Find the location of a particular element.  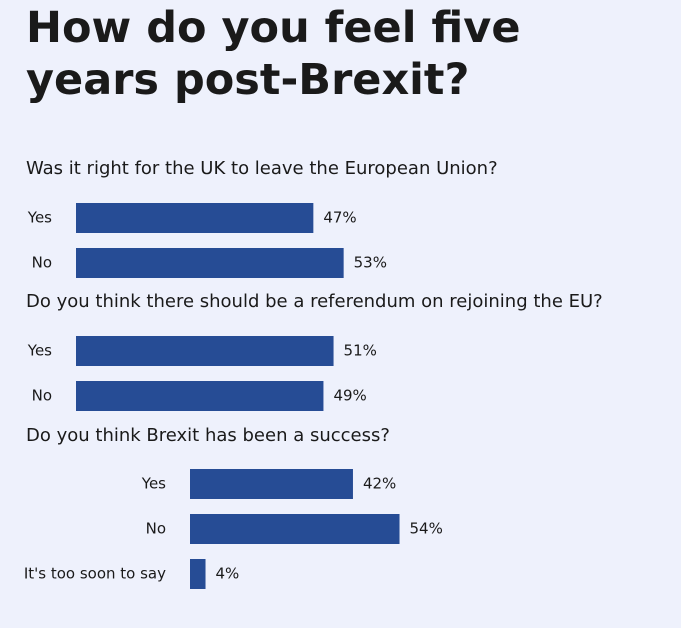

page-title: How do you feel five years post-Brexit? is located at coordinates (273, 54).